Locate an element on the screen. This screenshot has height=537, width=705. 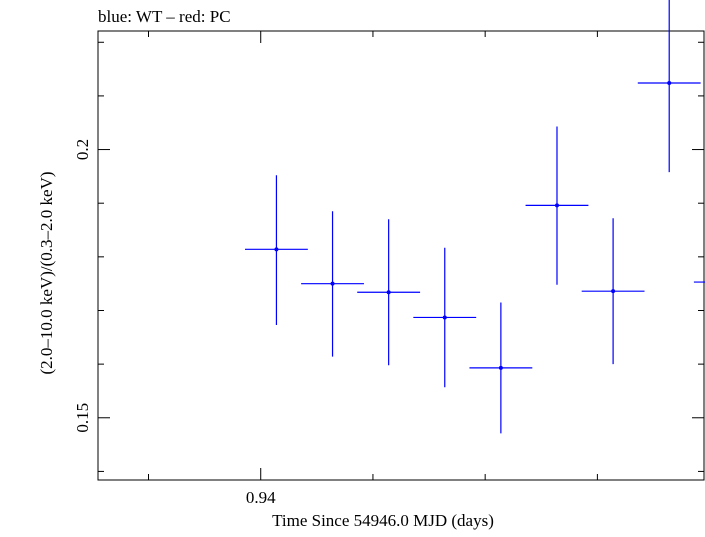
chart-title: blue: WT – red: PC is located at coordinates (164, 16).